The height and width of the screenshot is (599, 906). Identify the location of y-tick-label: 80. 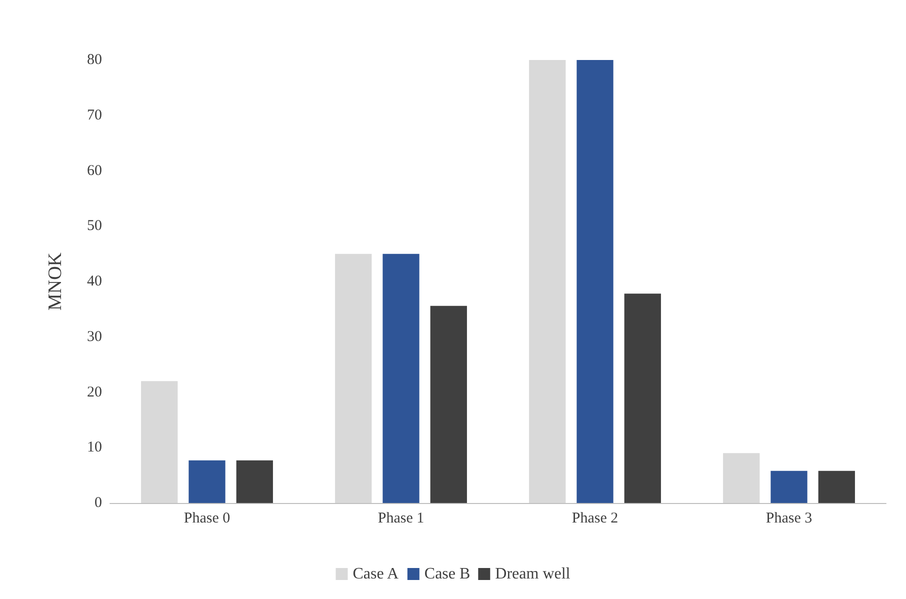
(94, 60).